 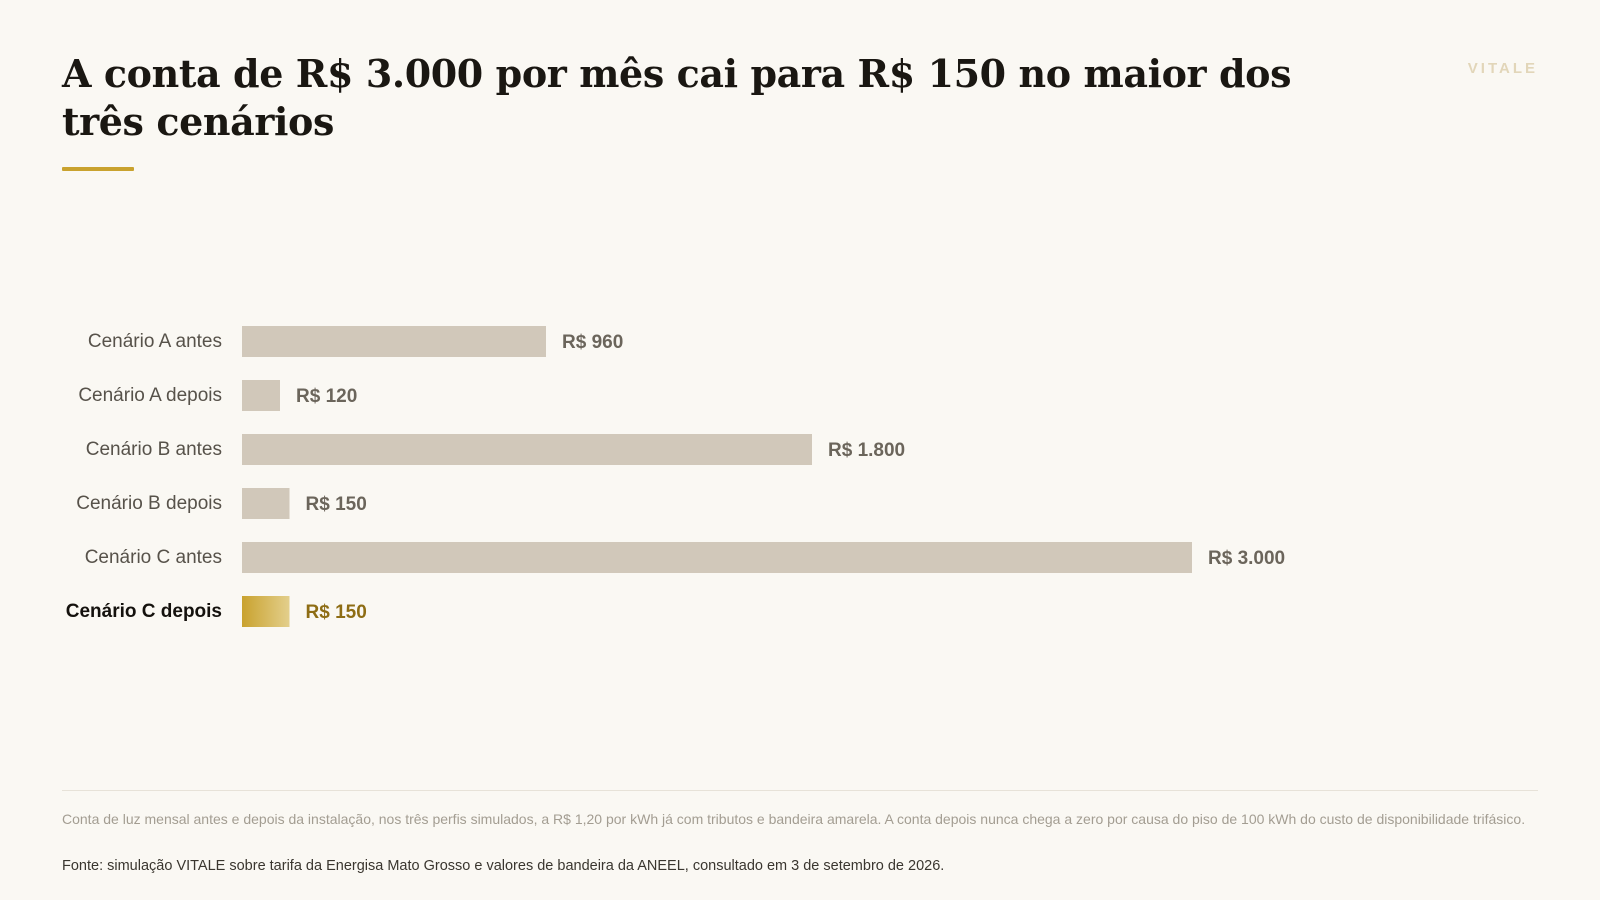 What do you see at coordinates (866, 450) in the screenshot?
I see `value-label: R$ 1.800` at bounding box center [866, 450].